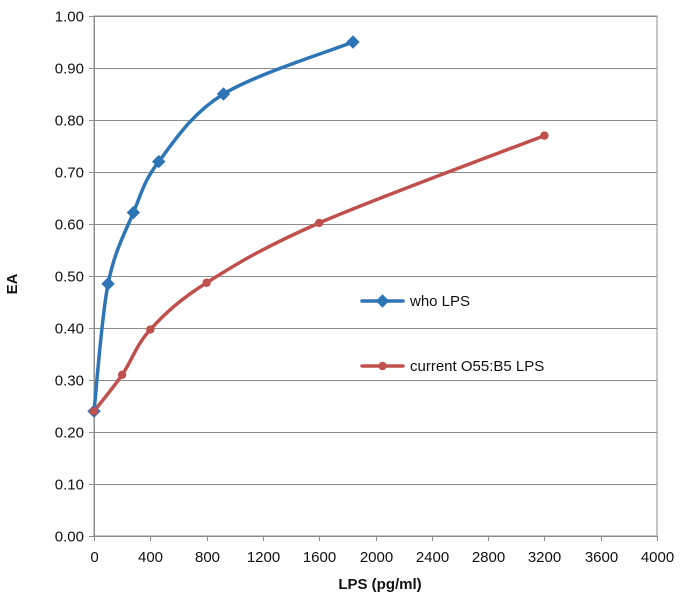 Image resolution: width=685 pixels, height=597 pixels. Describe the element at coordinates (69, 69) in the screenshot. I see `y-tick-label: 0.90` at that location.